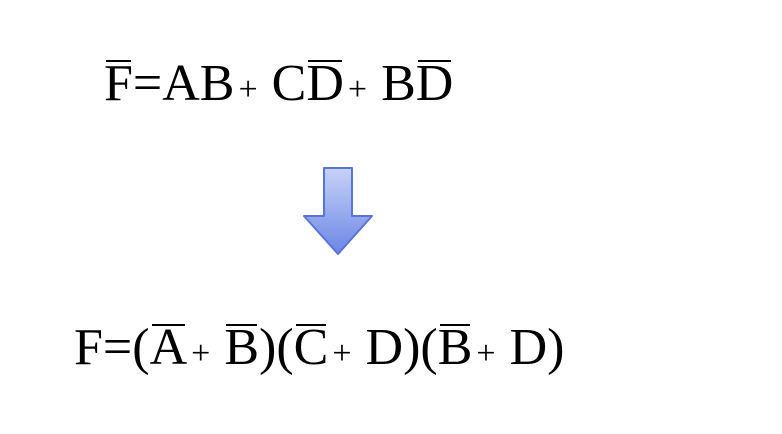 The image size is (782, 434). Describe the element at coordinates (183, 83) in the screenshot. I see `eq-top-term-2: =AB` at that location.